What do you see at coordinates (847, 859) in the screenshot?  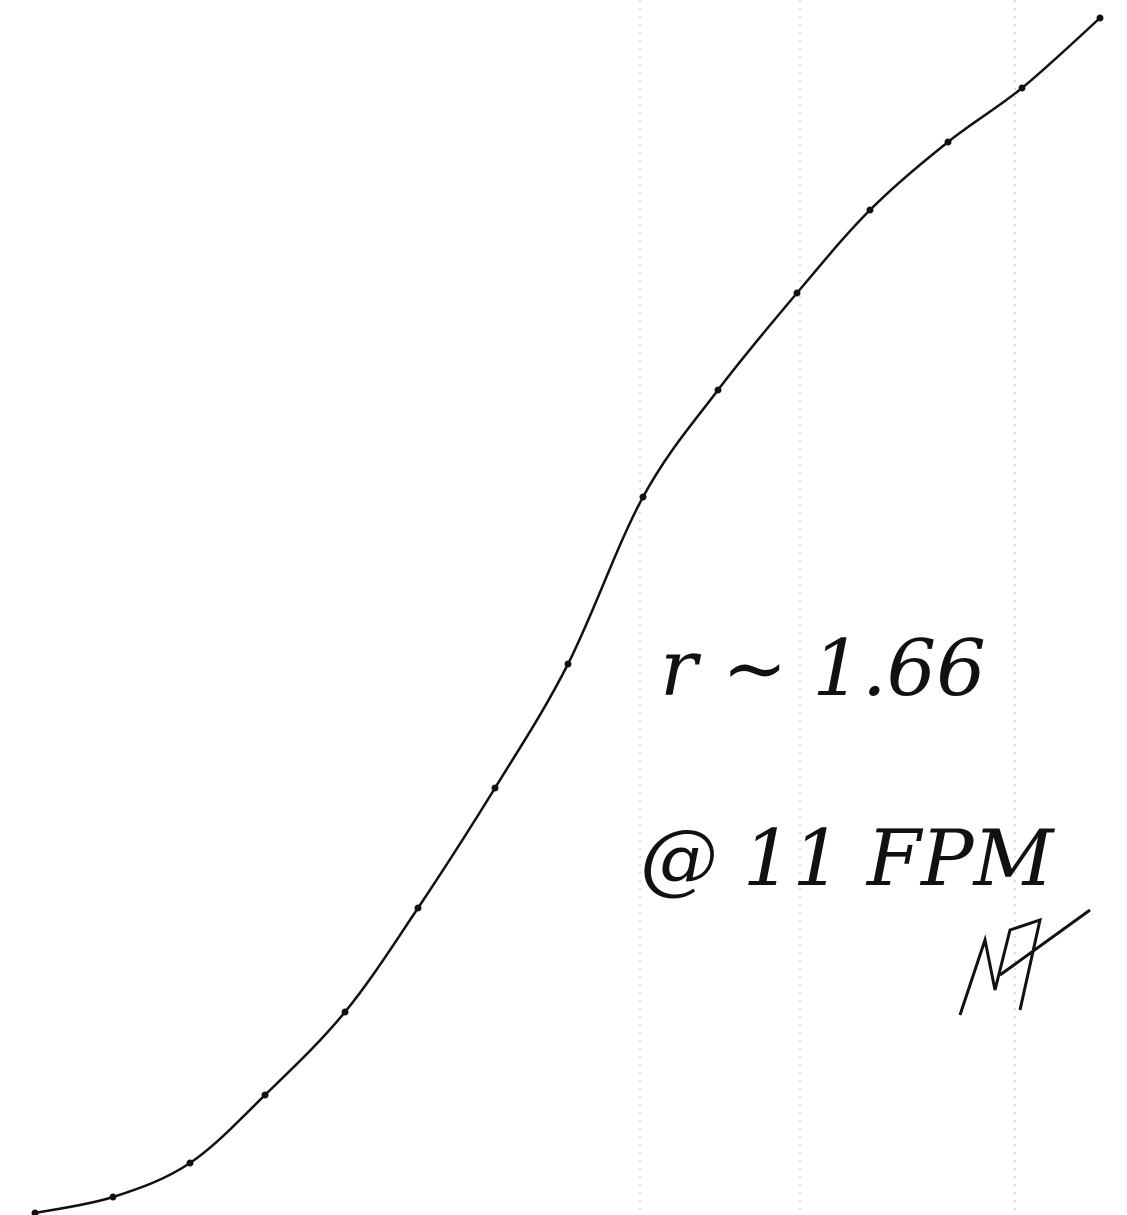 I see `annotation: @ 11 FPM` at bounding box center [847, 859].